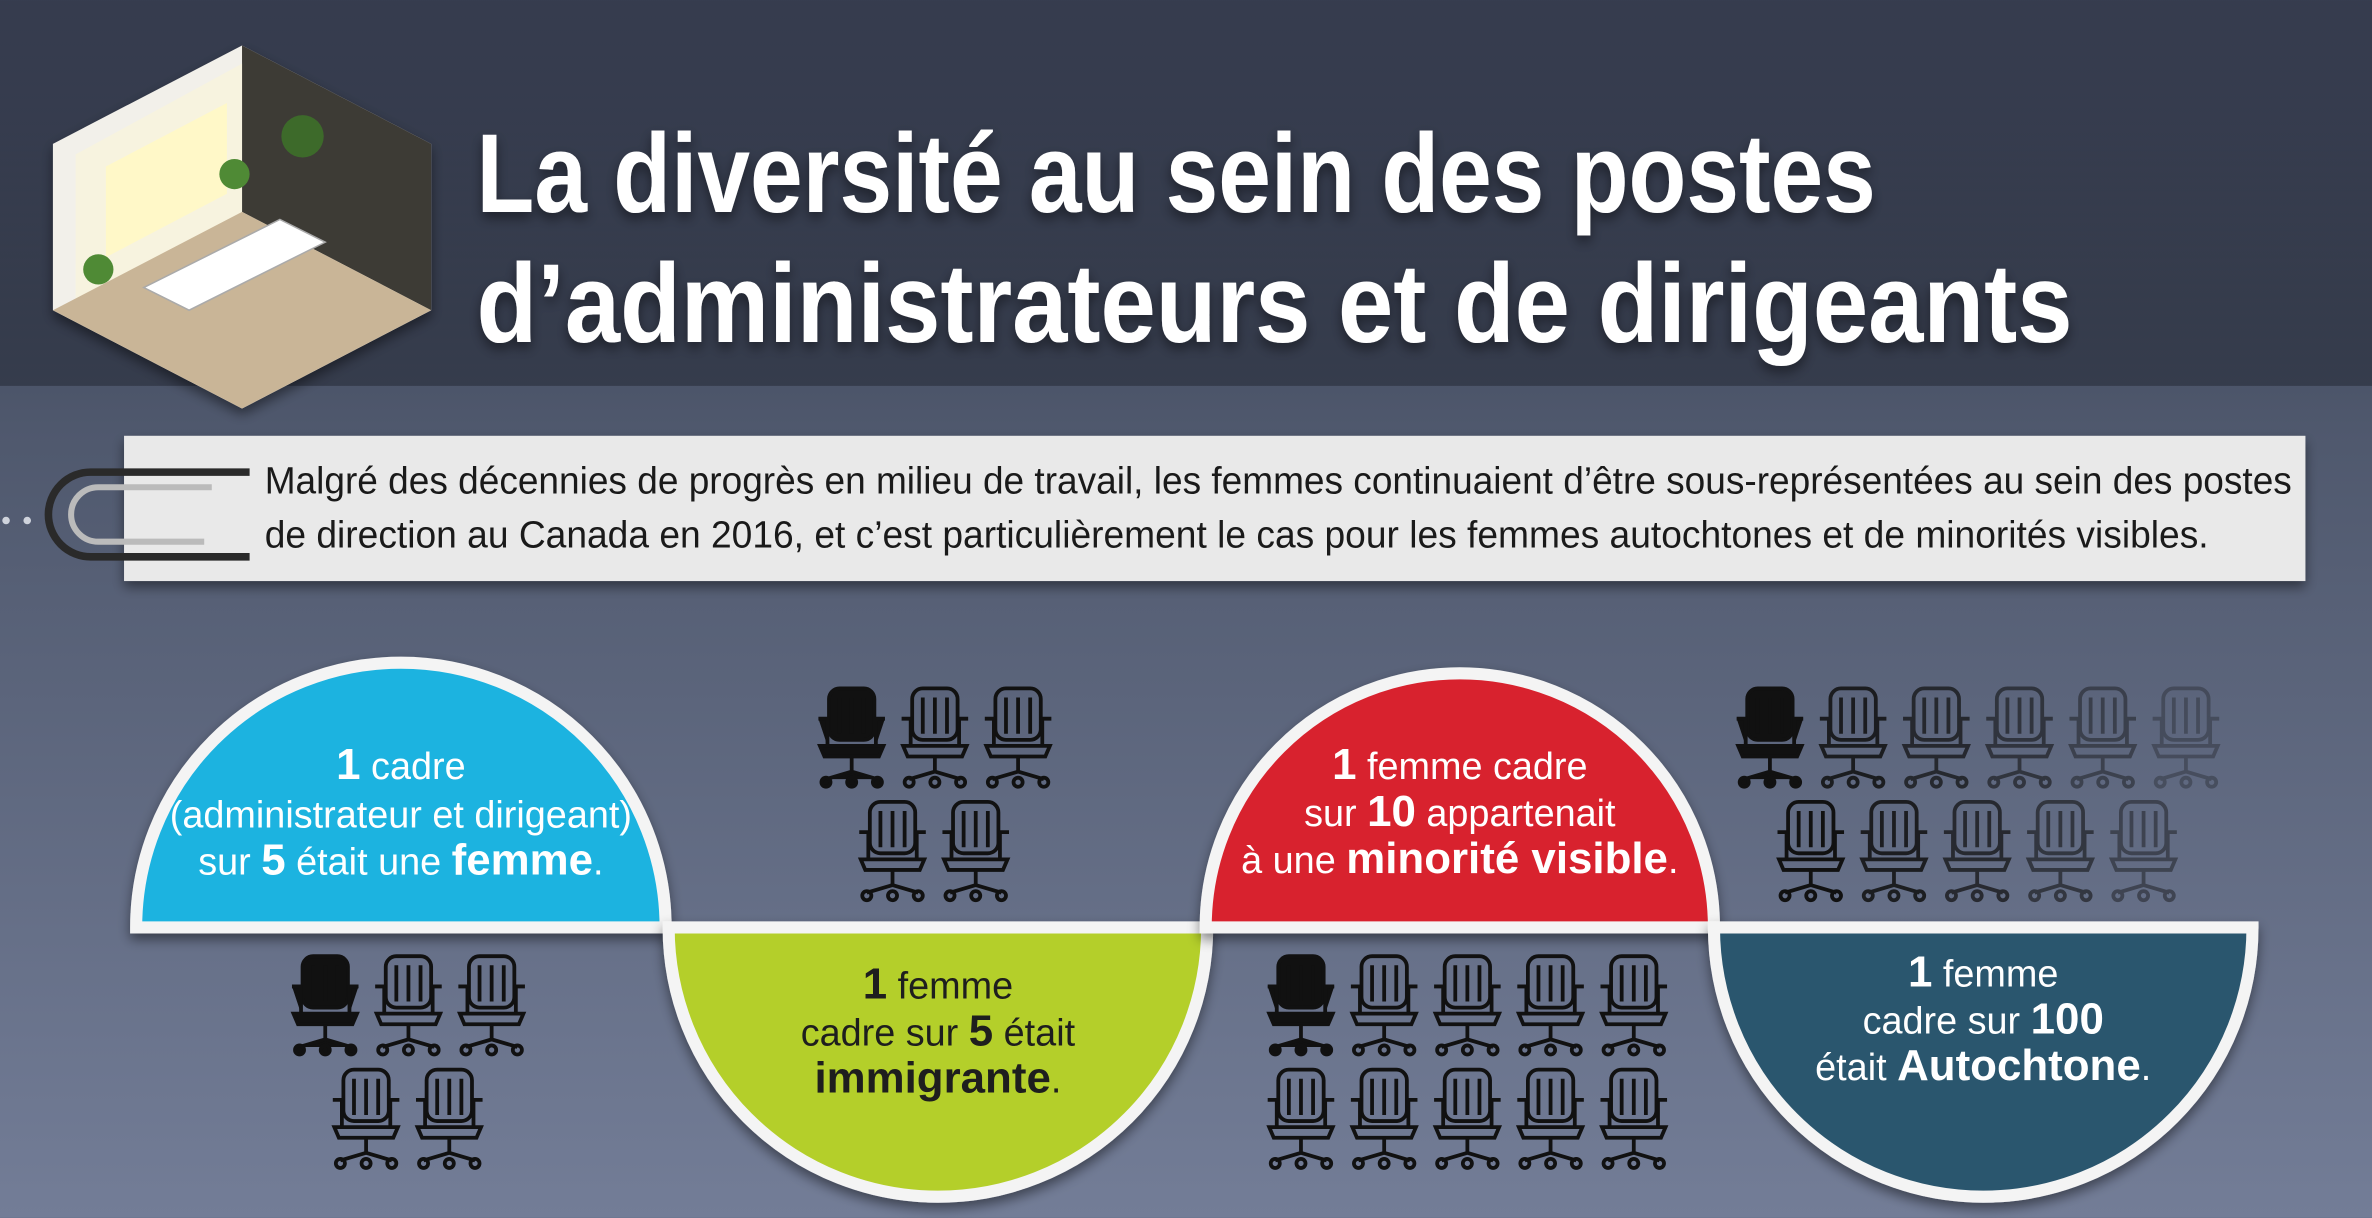 The width and height of the screenshot is (2372, 1218). Describe the element at coordinates (242, 227) in the screenshot. I see `room-illustration` at that location.